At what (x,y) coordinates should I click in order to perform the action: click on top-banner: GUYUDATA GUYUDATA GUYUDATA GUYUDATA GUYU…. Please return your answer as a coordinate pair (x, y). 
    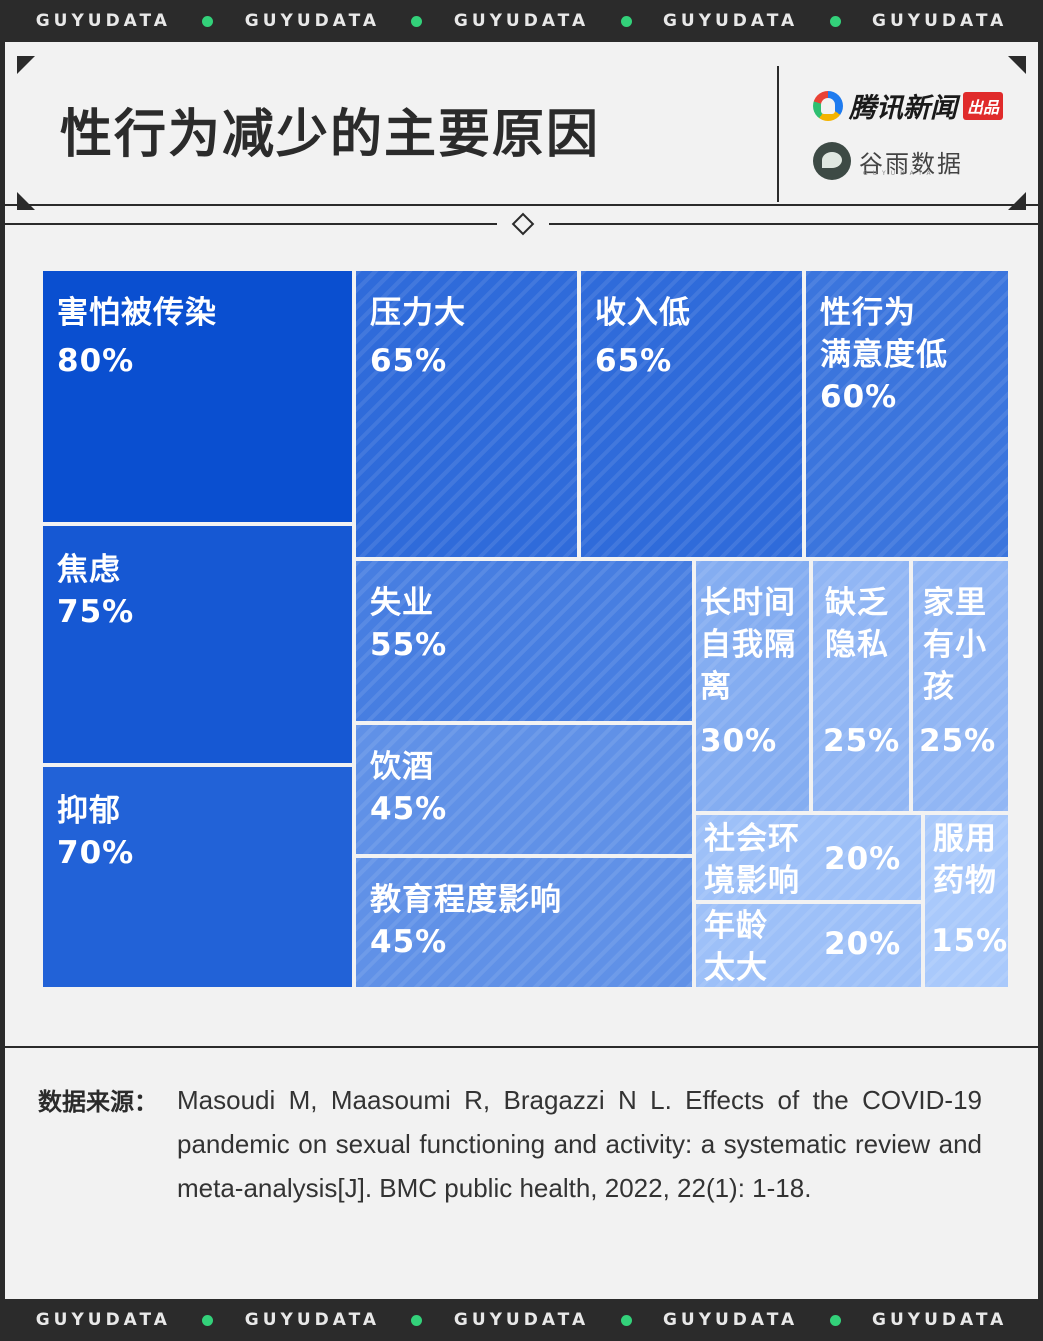
    Looking at the image, I should click on (521, 21).